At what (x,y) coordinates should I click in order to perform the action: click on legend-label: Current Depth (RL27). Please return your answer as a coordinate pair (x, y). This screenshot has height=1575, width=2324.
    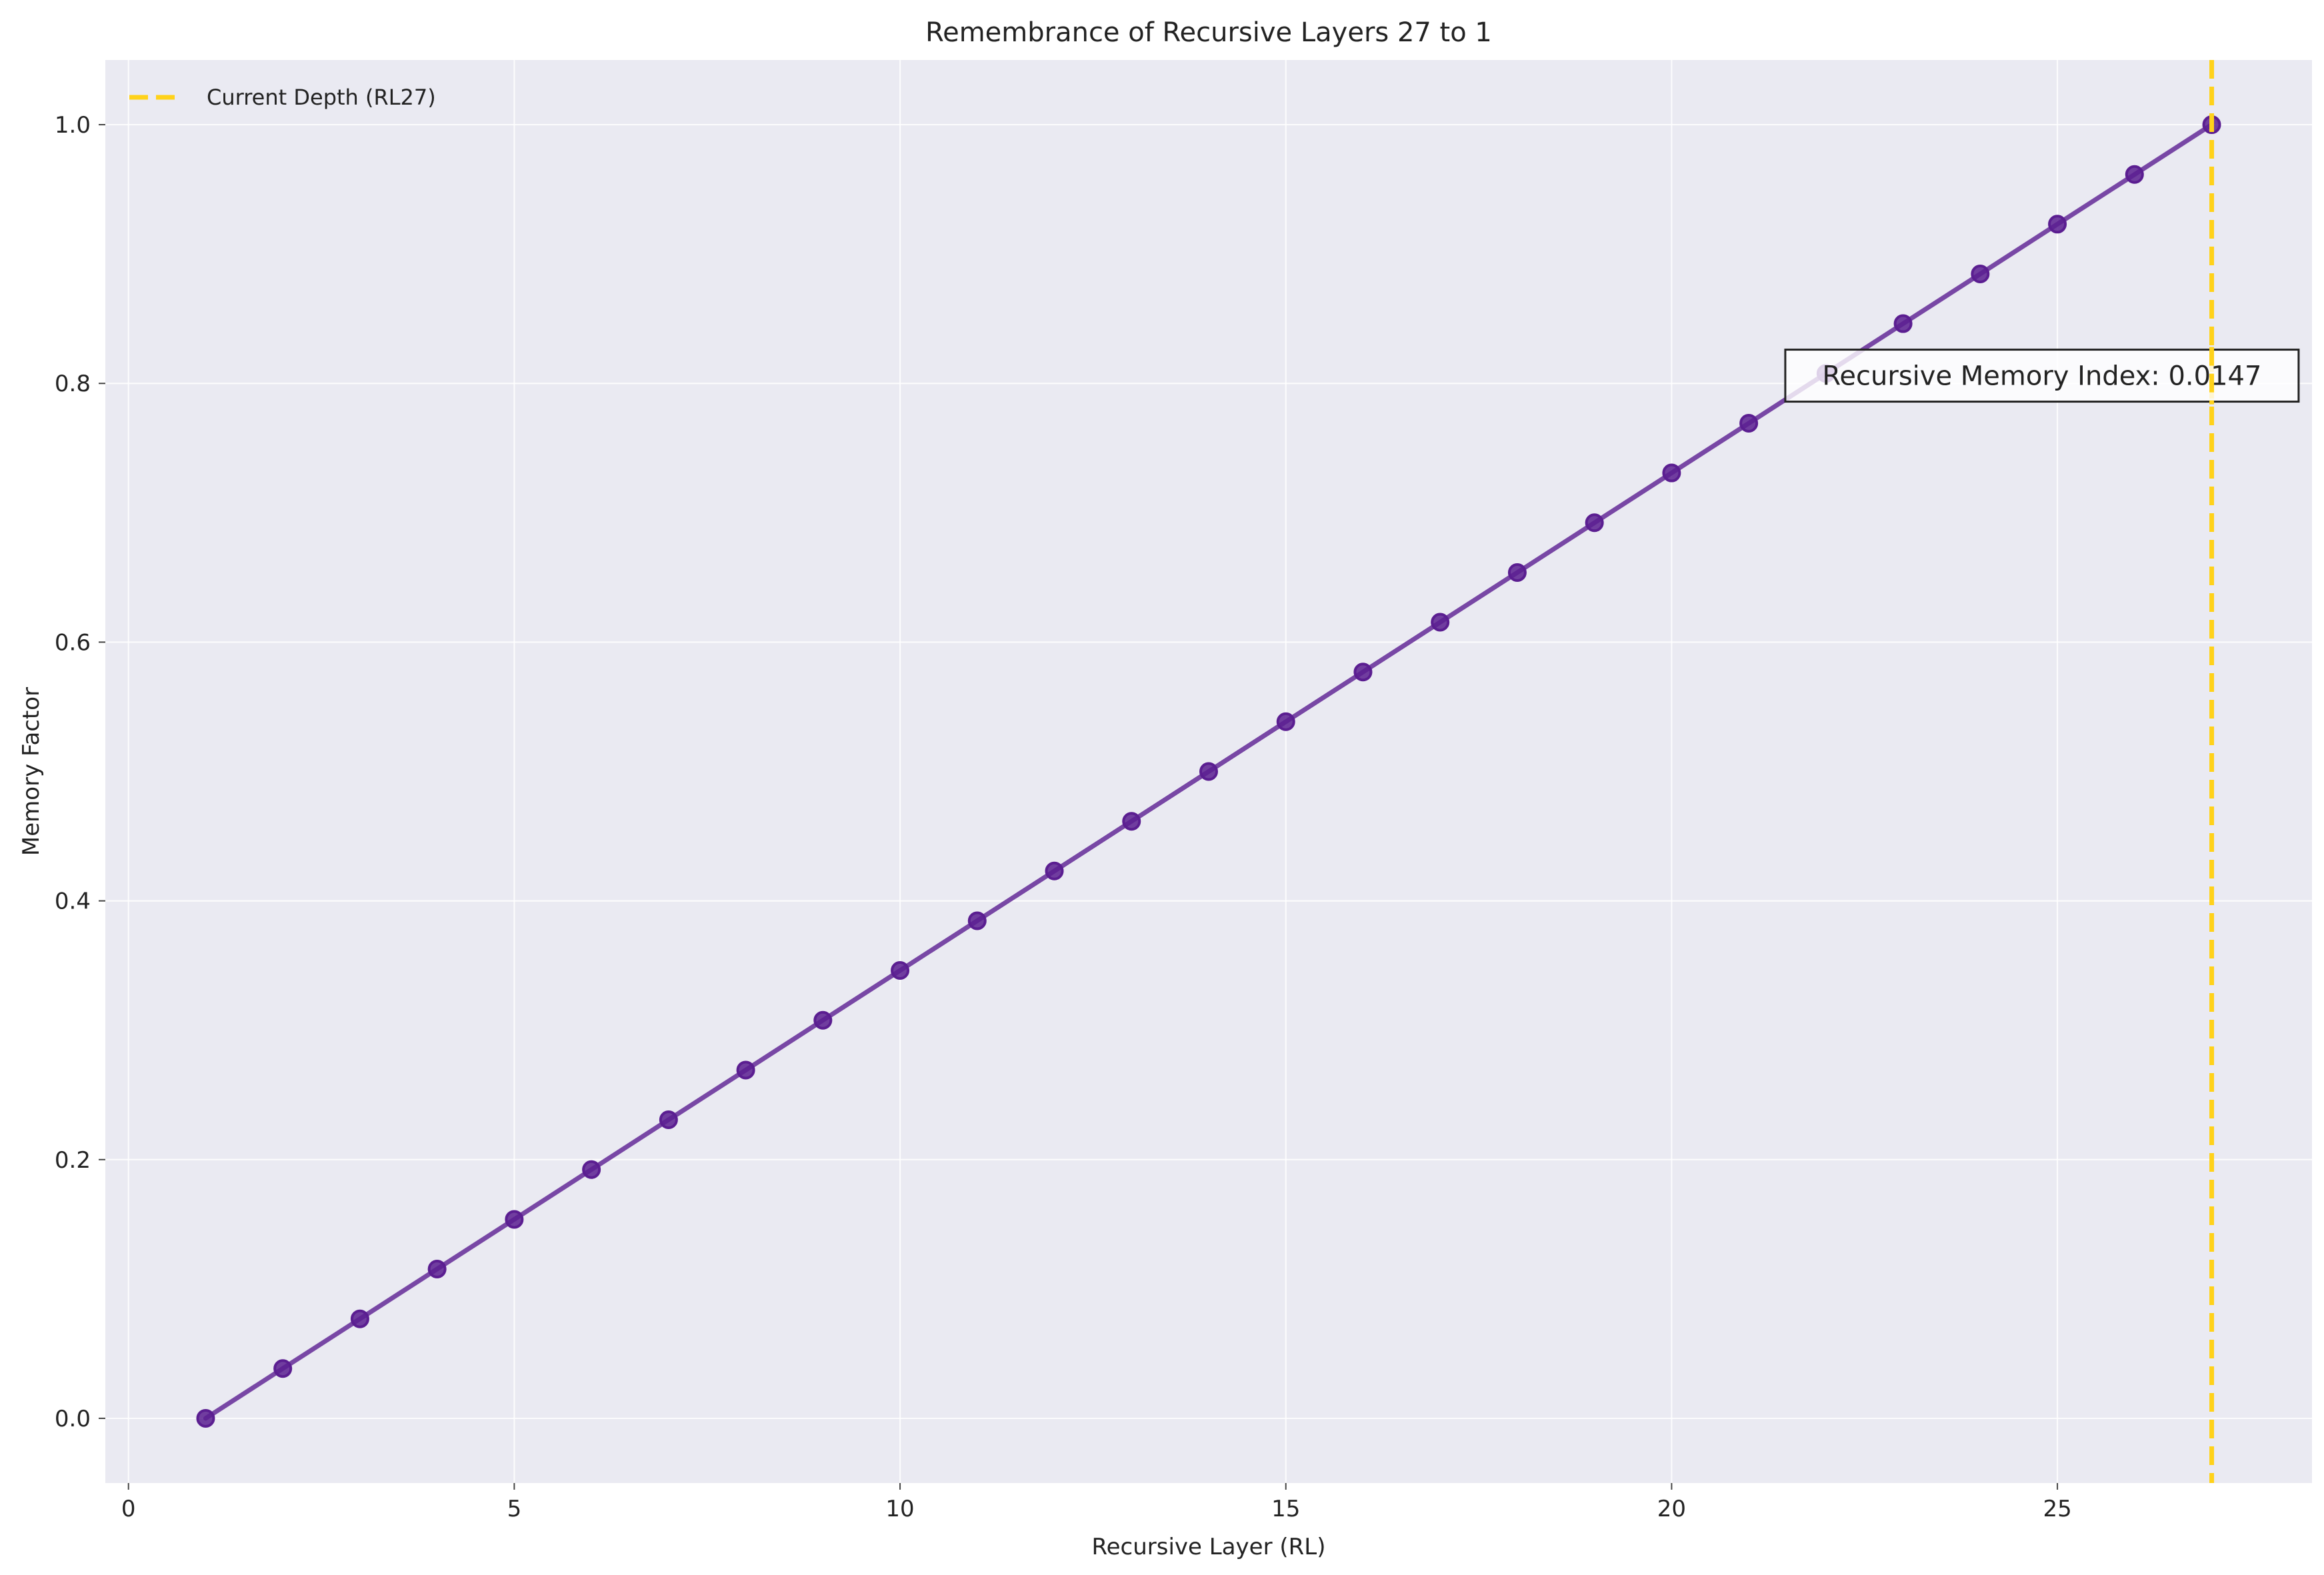
    Looking at the image, I should click on (321, 97).